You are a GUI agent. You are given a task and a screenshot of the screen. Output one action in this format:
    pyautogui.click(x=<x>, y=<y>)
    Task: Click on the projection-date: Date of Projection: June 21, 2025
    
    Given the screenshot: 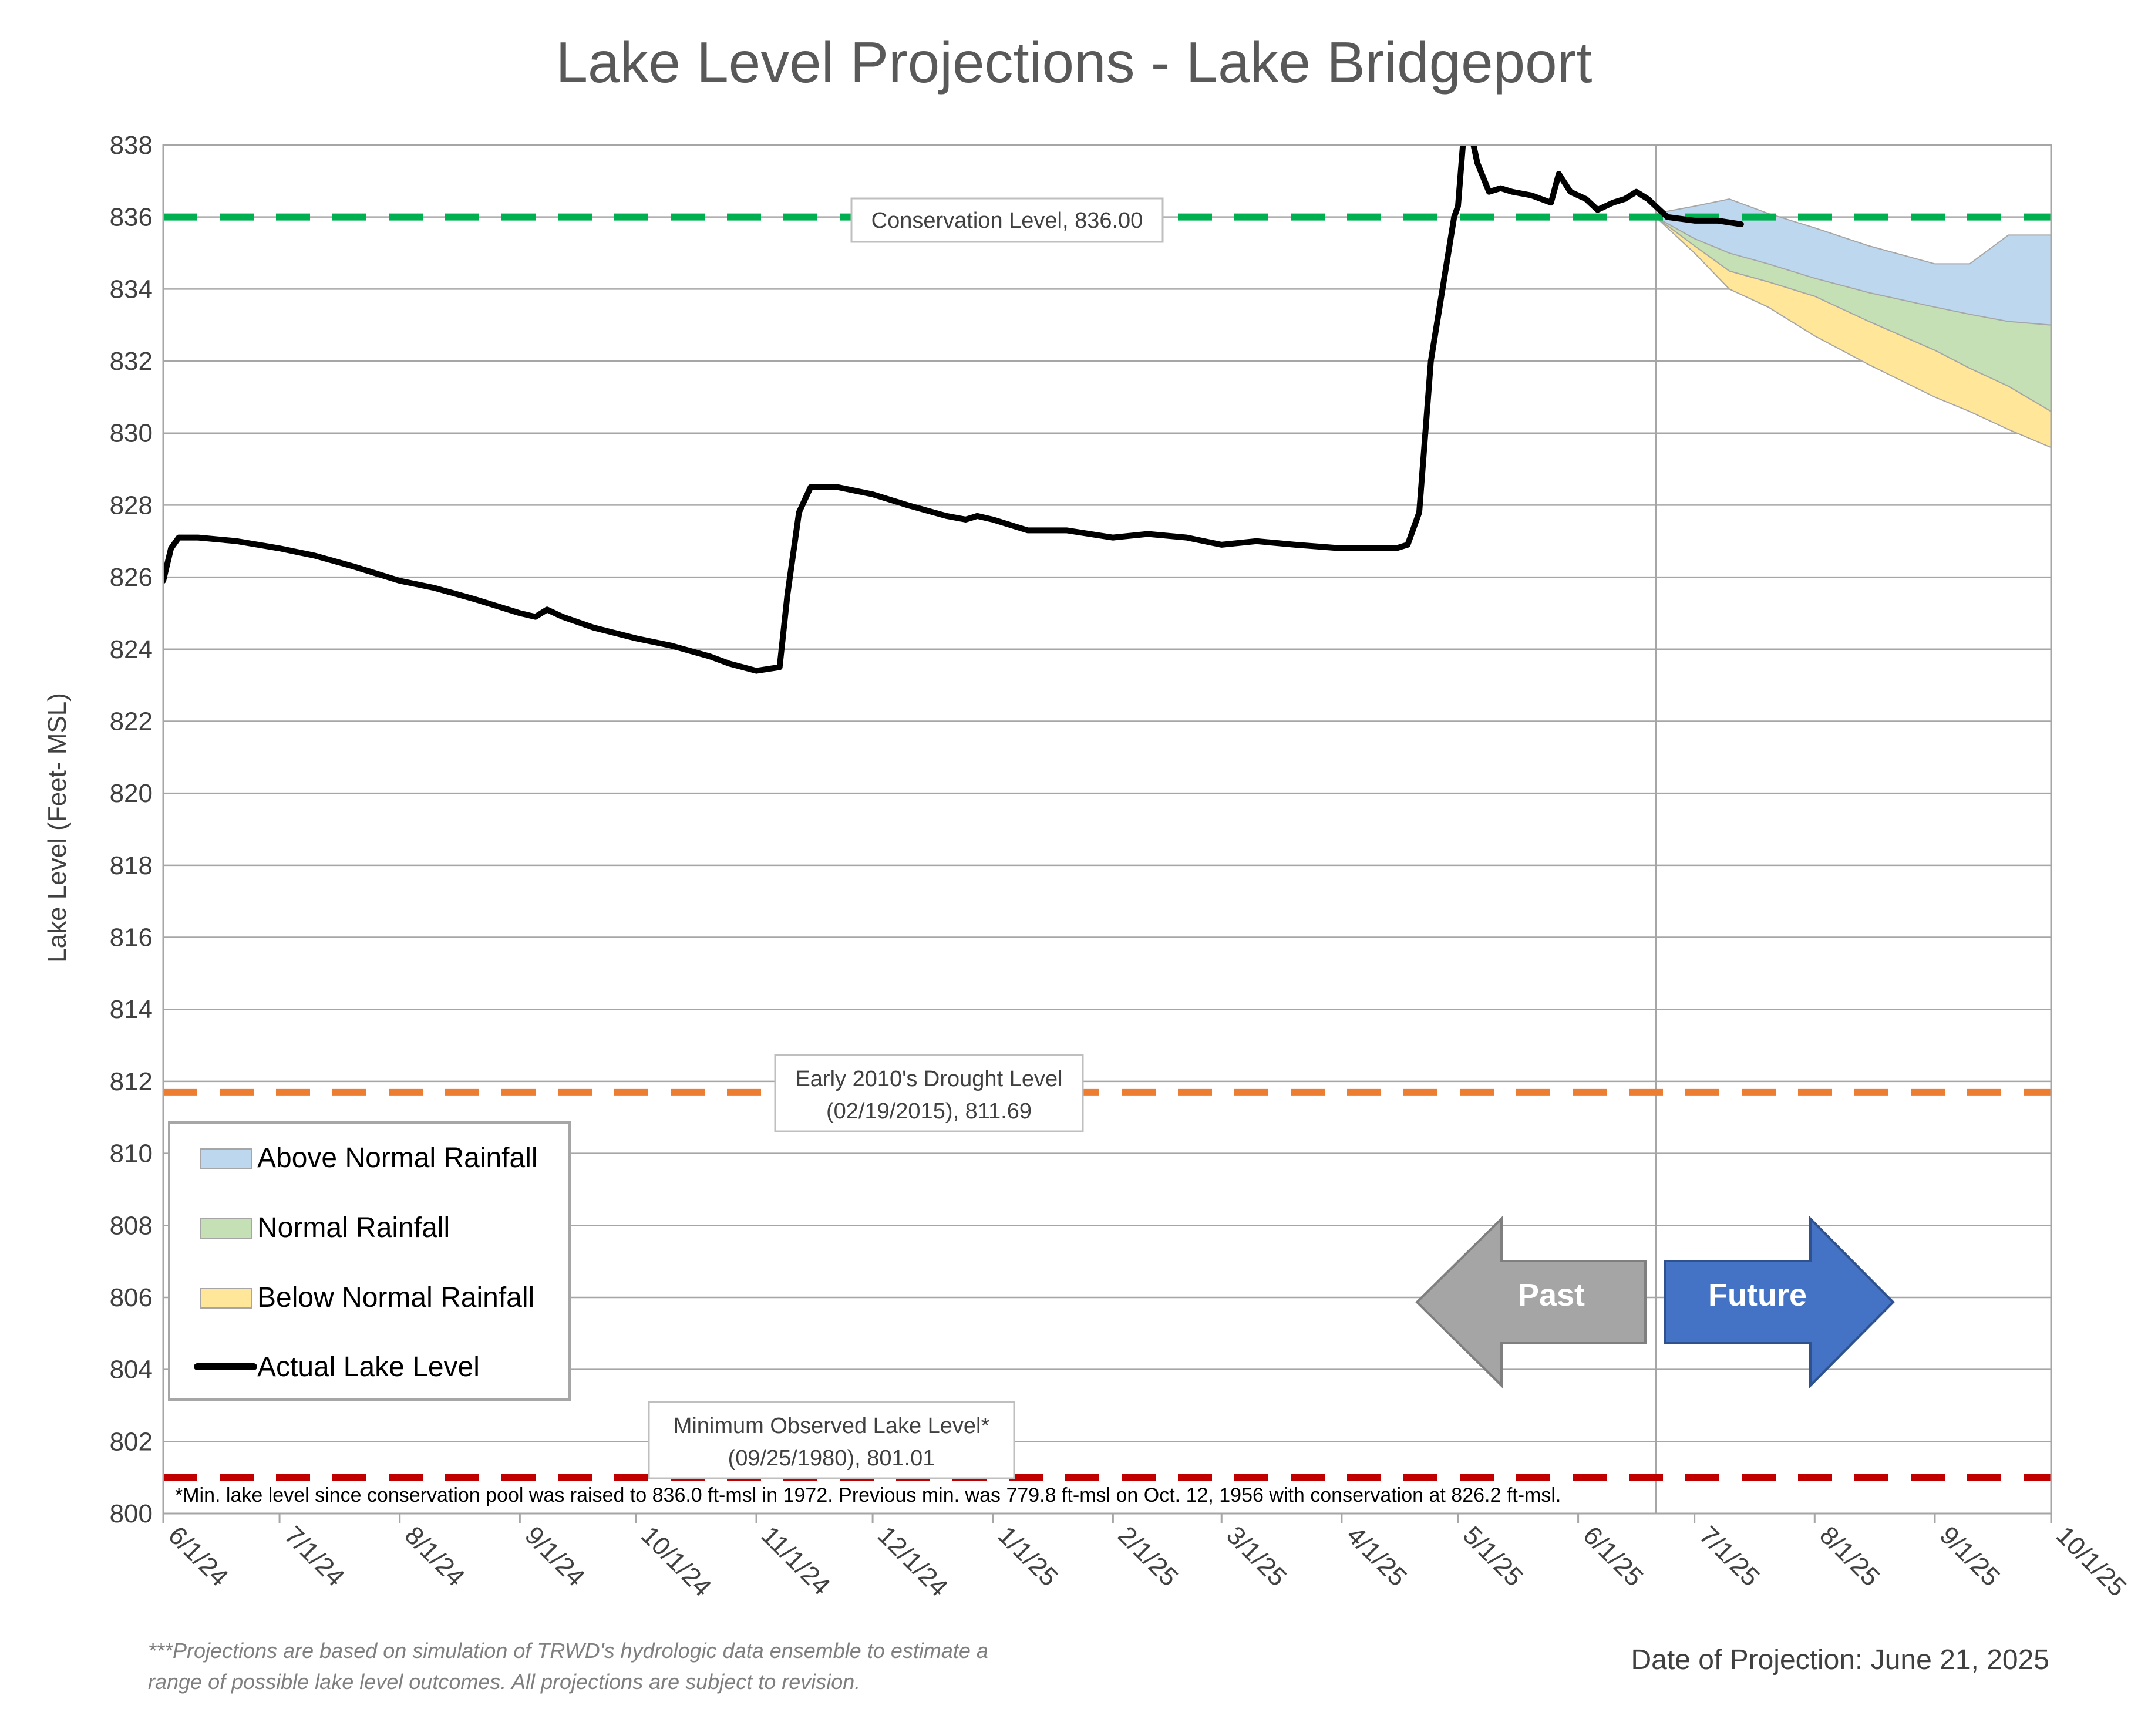 What is the action you would take?
    pyautogui.click(x=1840, y=1660)
    